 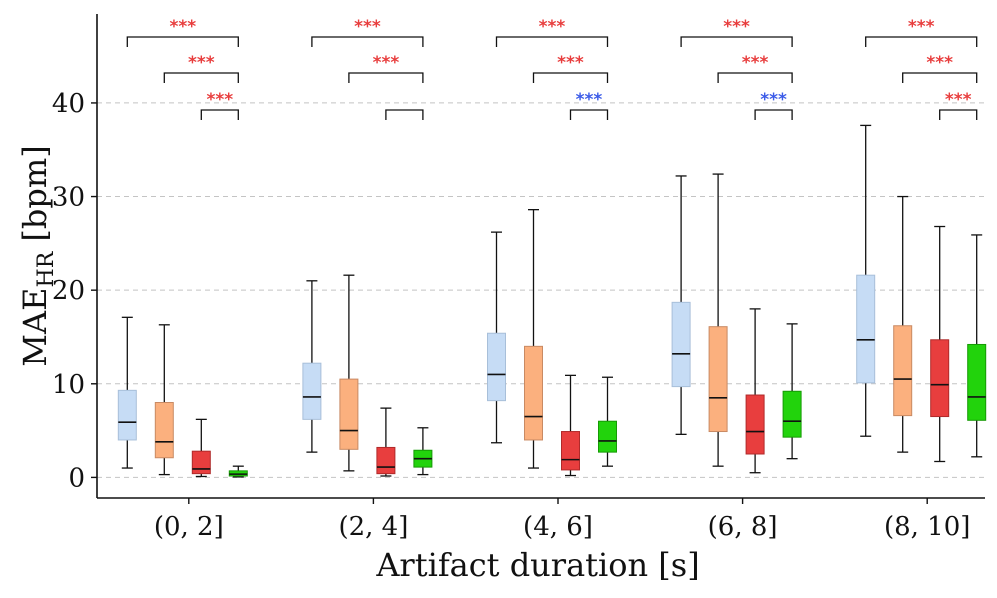 I want to click on y-axis-label-unit: [bpm], so click(x=35, y=198).